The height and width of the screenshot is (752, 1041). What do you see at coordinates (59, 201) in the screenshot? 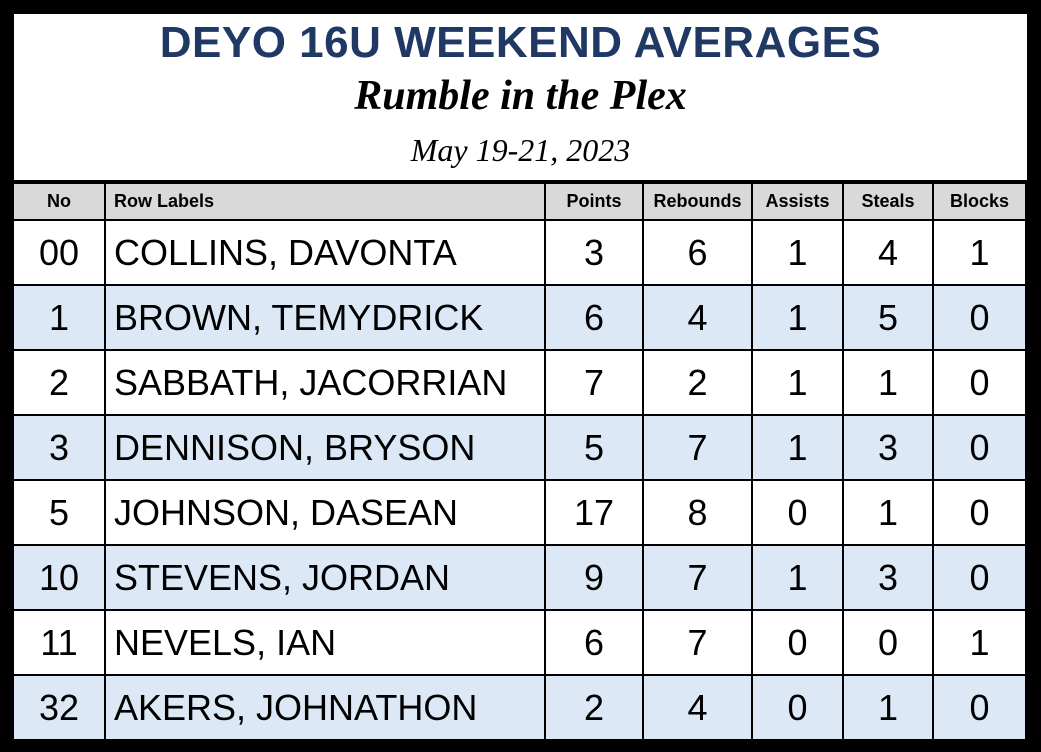
I see `column-header: No` at bounding box center [59, 201].